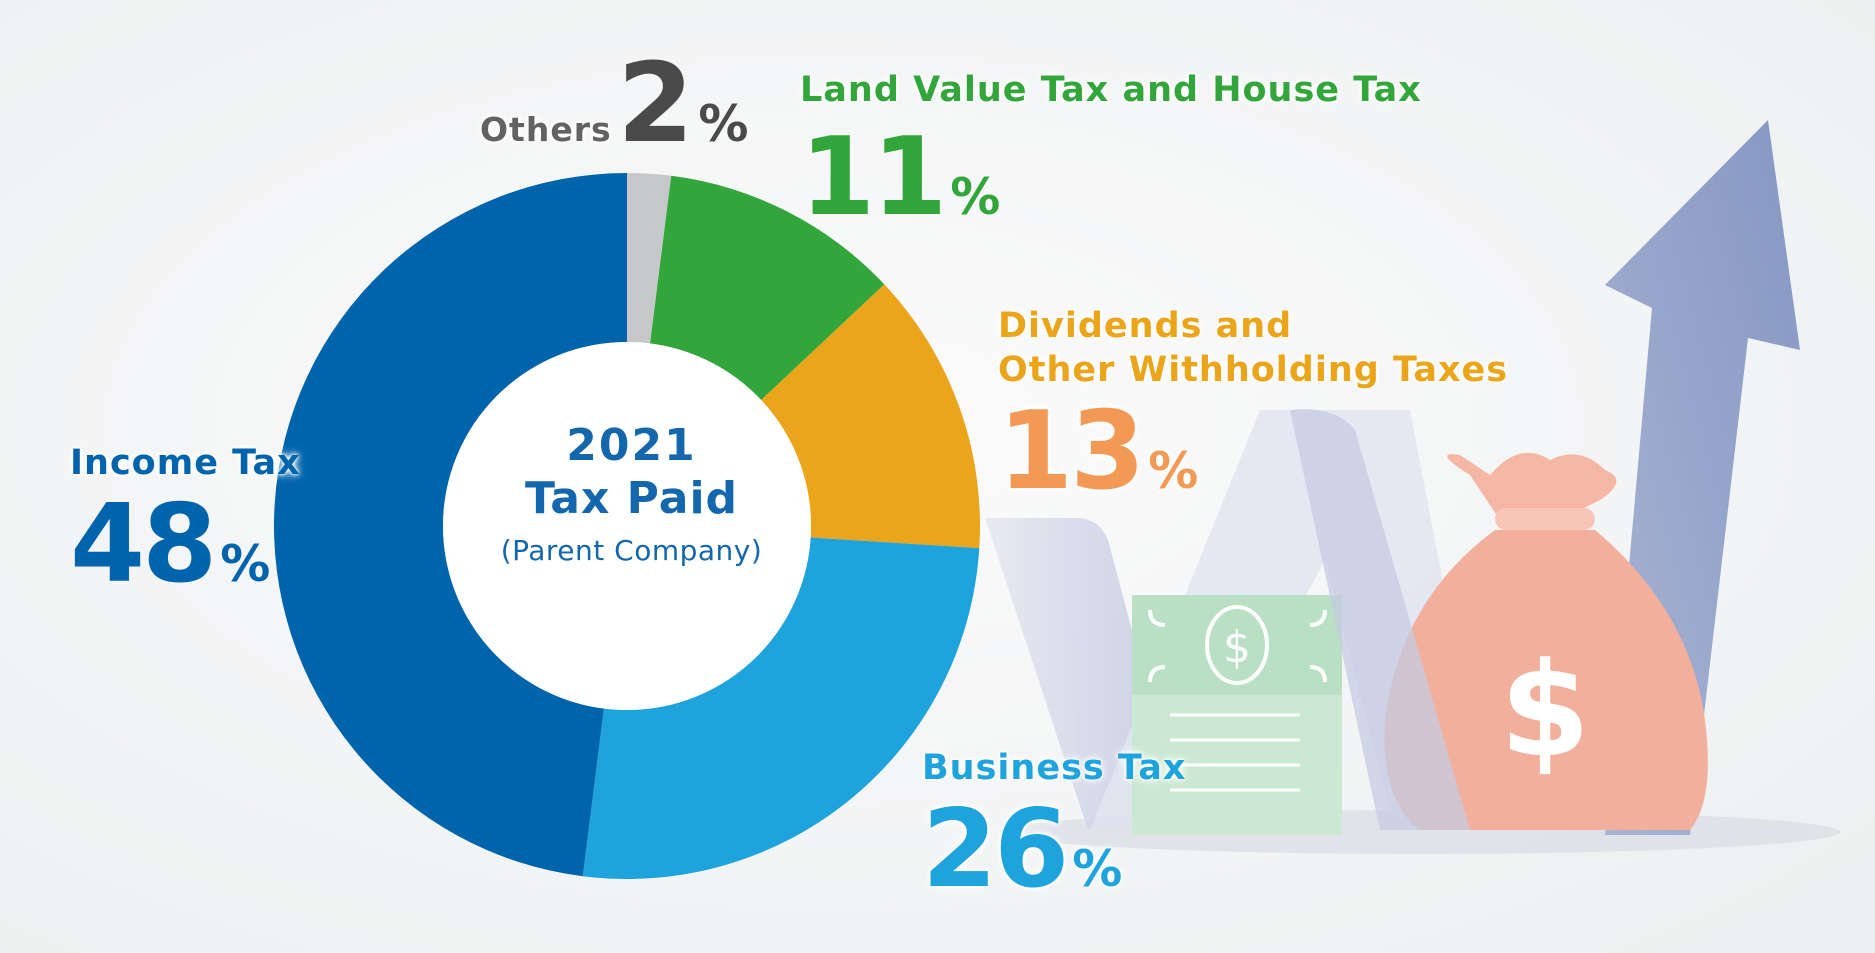 The height and width of the screenshot is (953, 1875). Describe the element at coordinates (975, 197) in the screenshot. I see `label-land-sign: %` at that location.